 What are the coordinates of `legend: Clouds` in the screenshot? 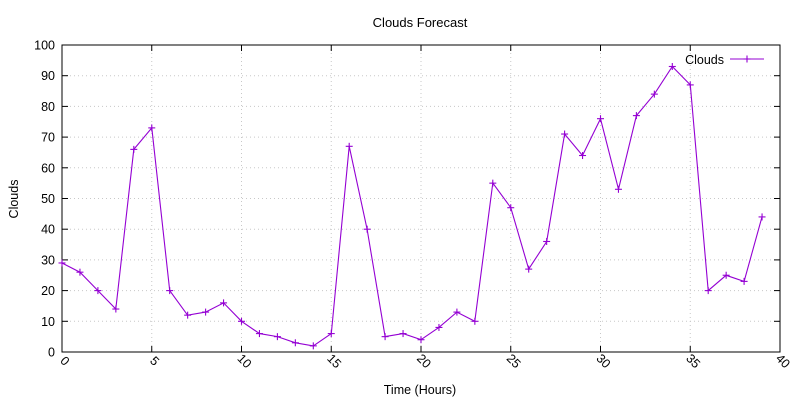 It's located at (724, 60).